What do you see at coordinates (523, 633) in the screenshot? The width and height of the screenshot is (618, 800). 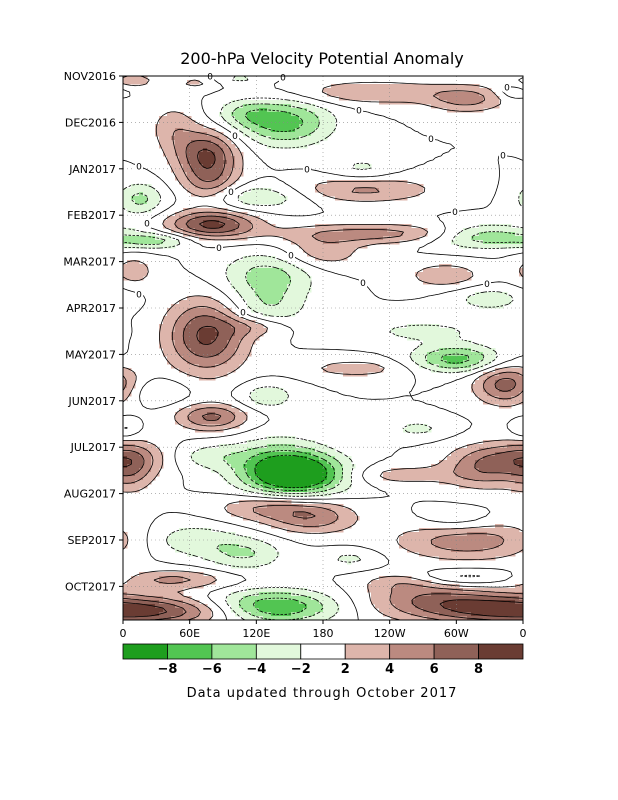 I see `x-tick-label: 0` at bounding box center [523, 633].